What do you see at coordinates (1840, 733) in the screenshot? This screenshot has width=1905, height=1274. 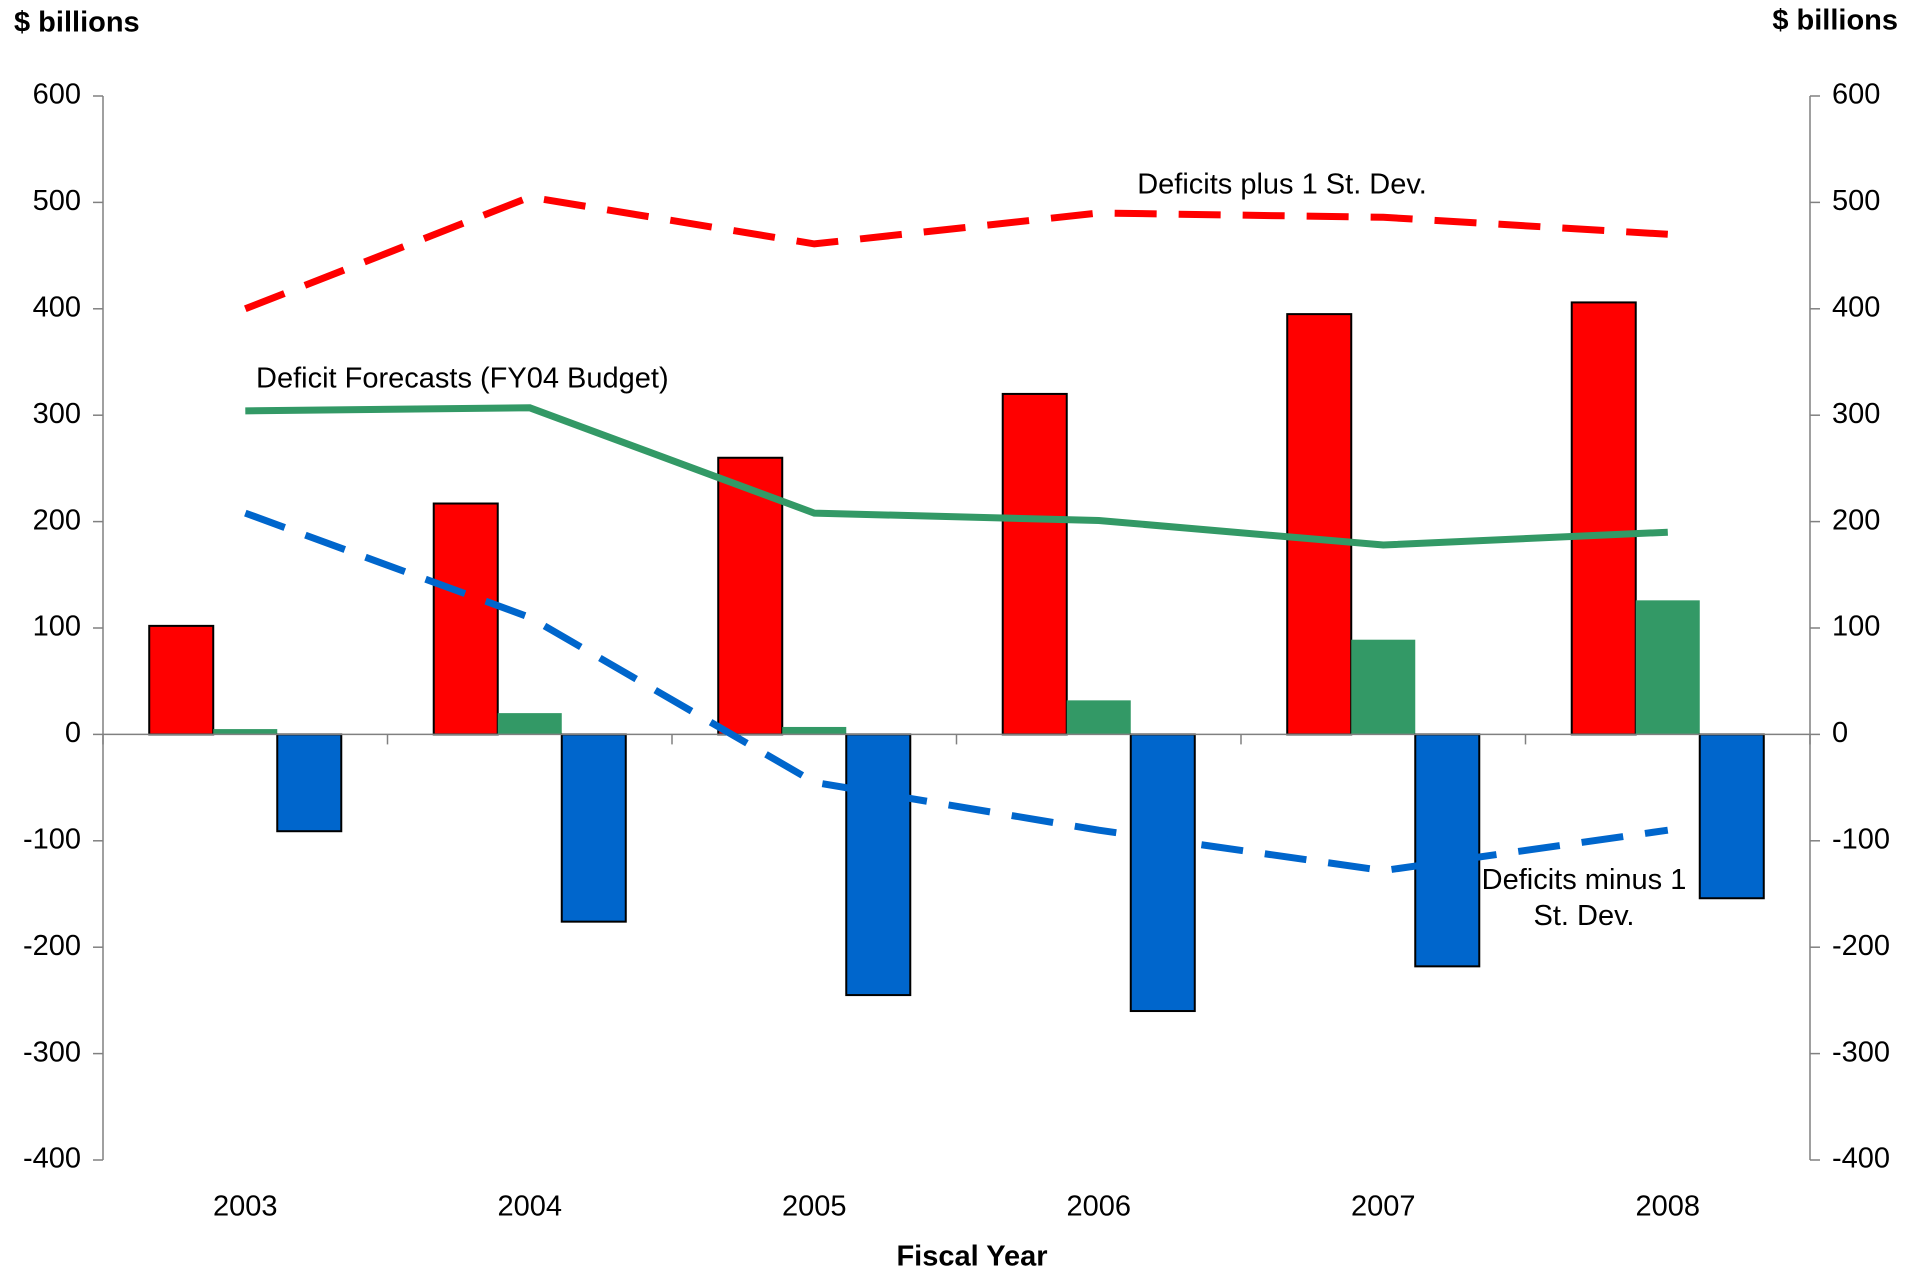 I see `y2-tick-label: 0` at bounding box center [1840, 733].